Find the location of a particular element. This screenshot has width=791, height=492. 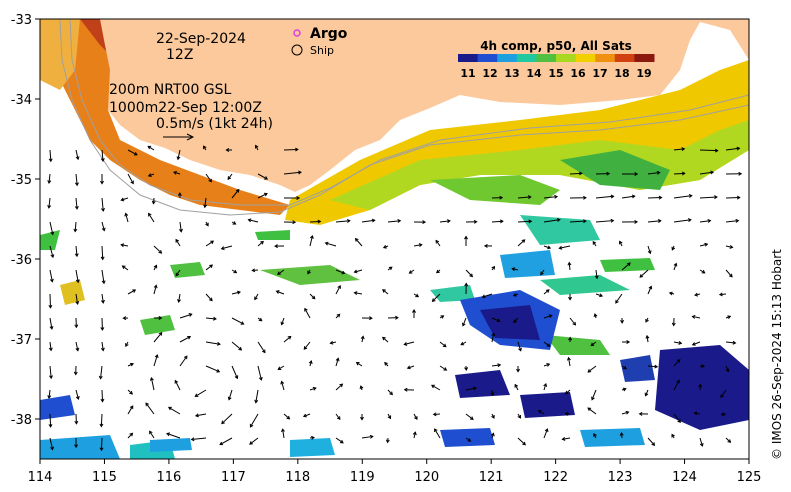

y-tick-label: -34 is located at coordinates (21, 100).